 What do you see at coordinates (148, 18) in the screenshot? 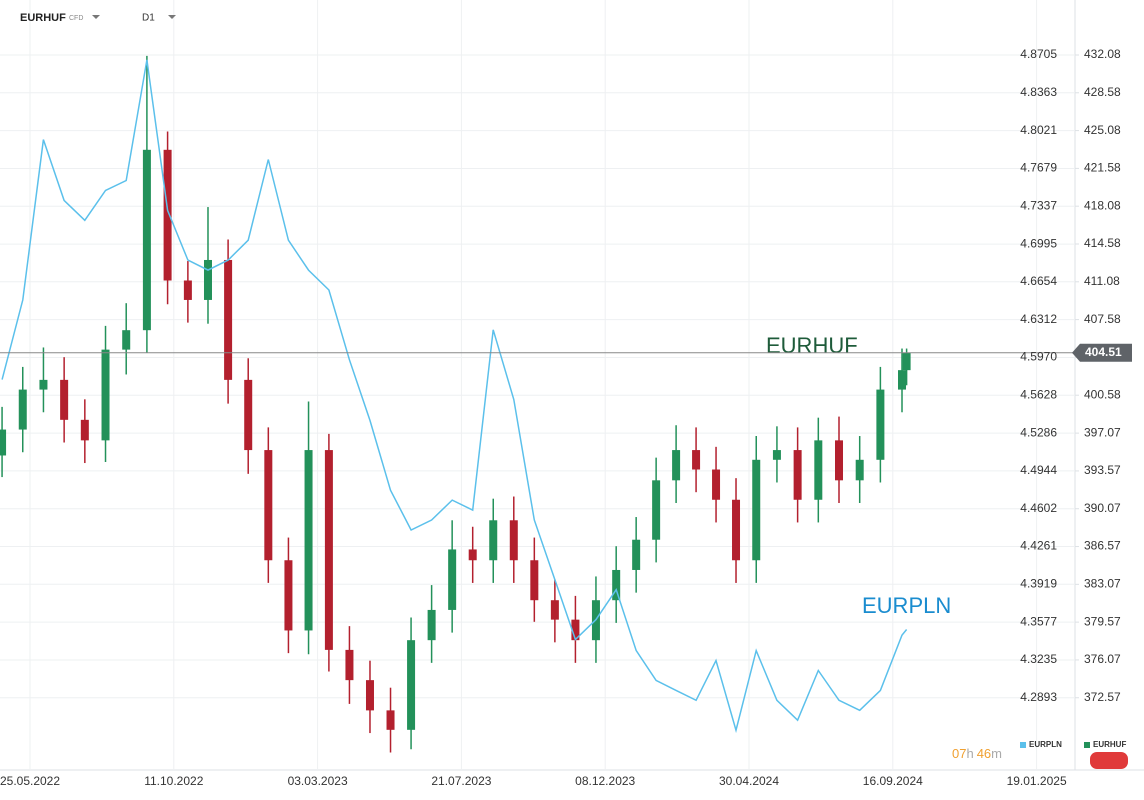
I see `timeframe: D1` at bounding box center [148, 18].